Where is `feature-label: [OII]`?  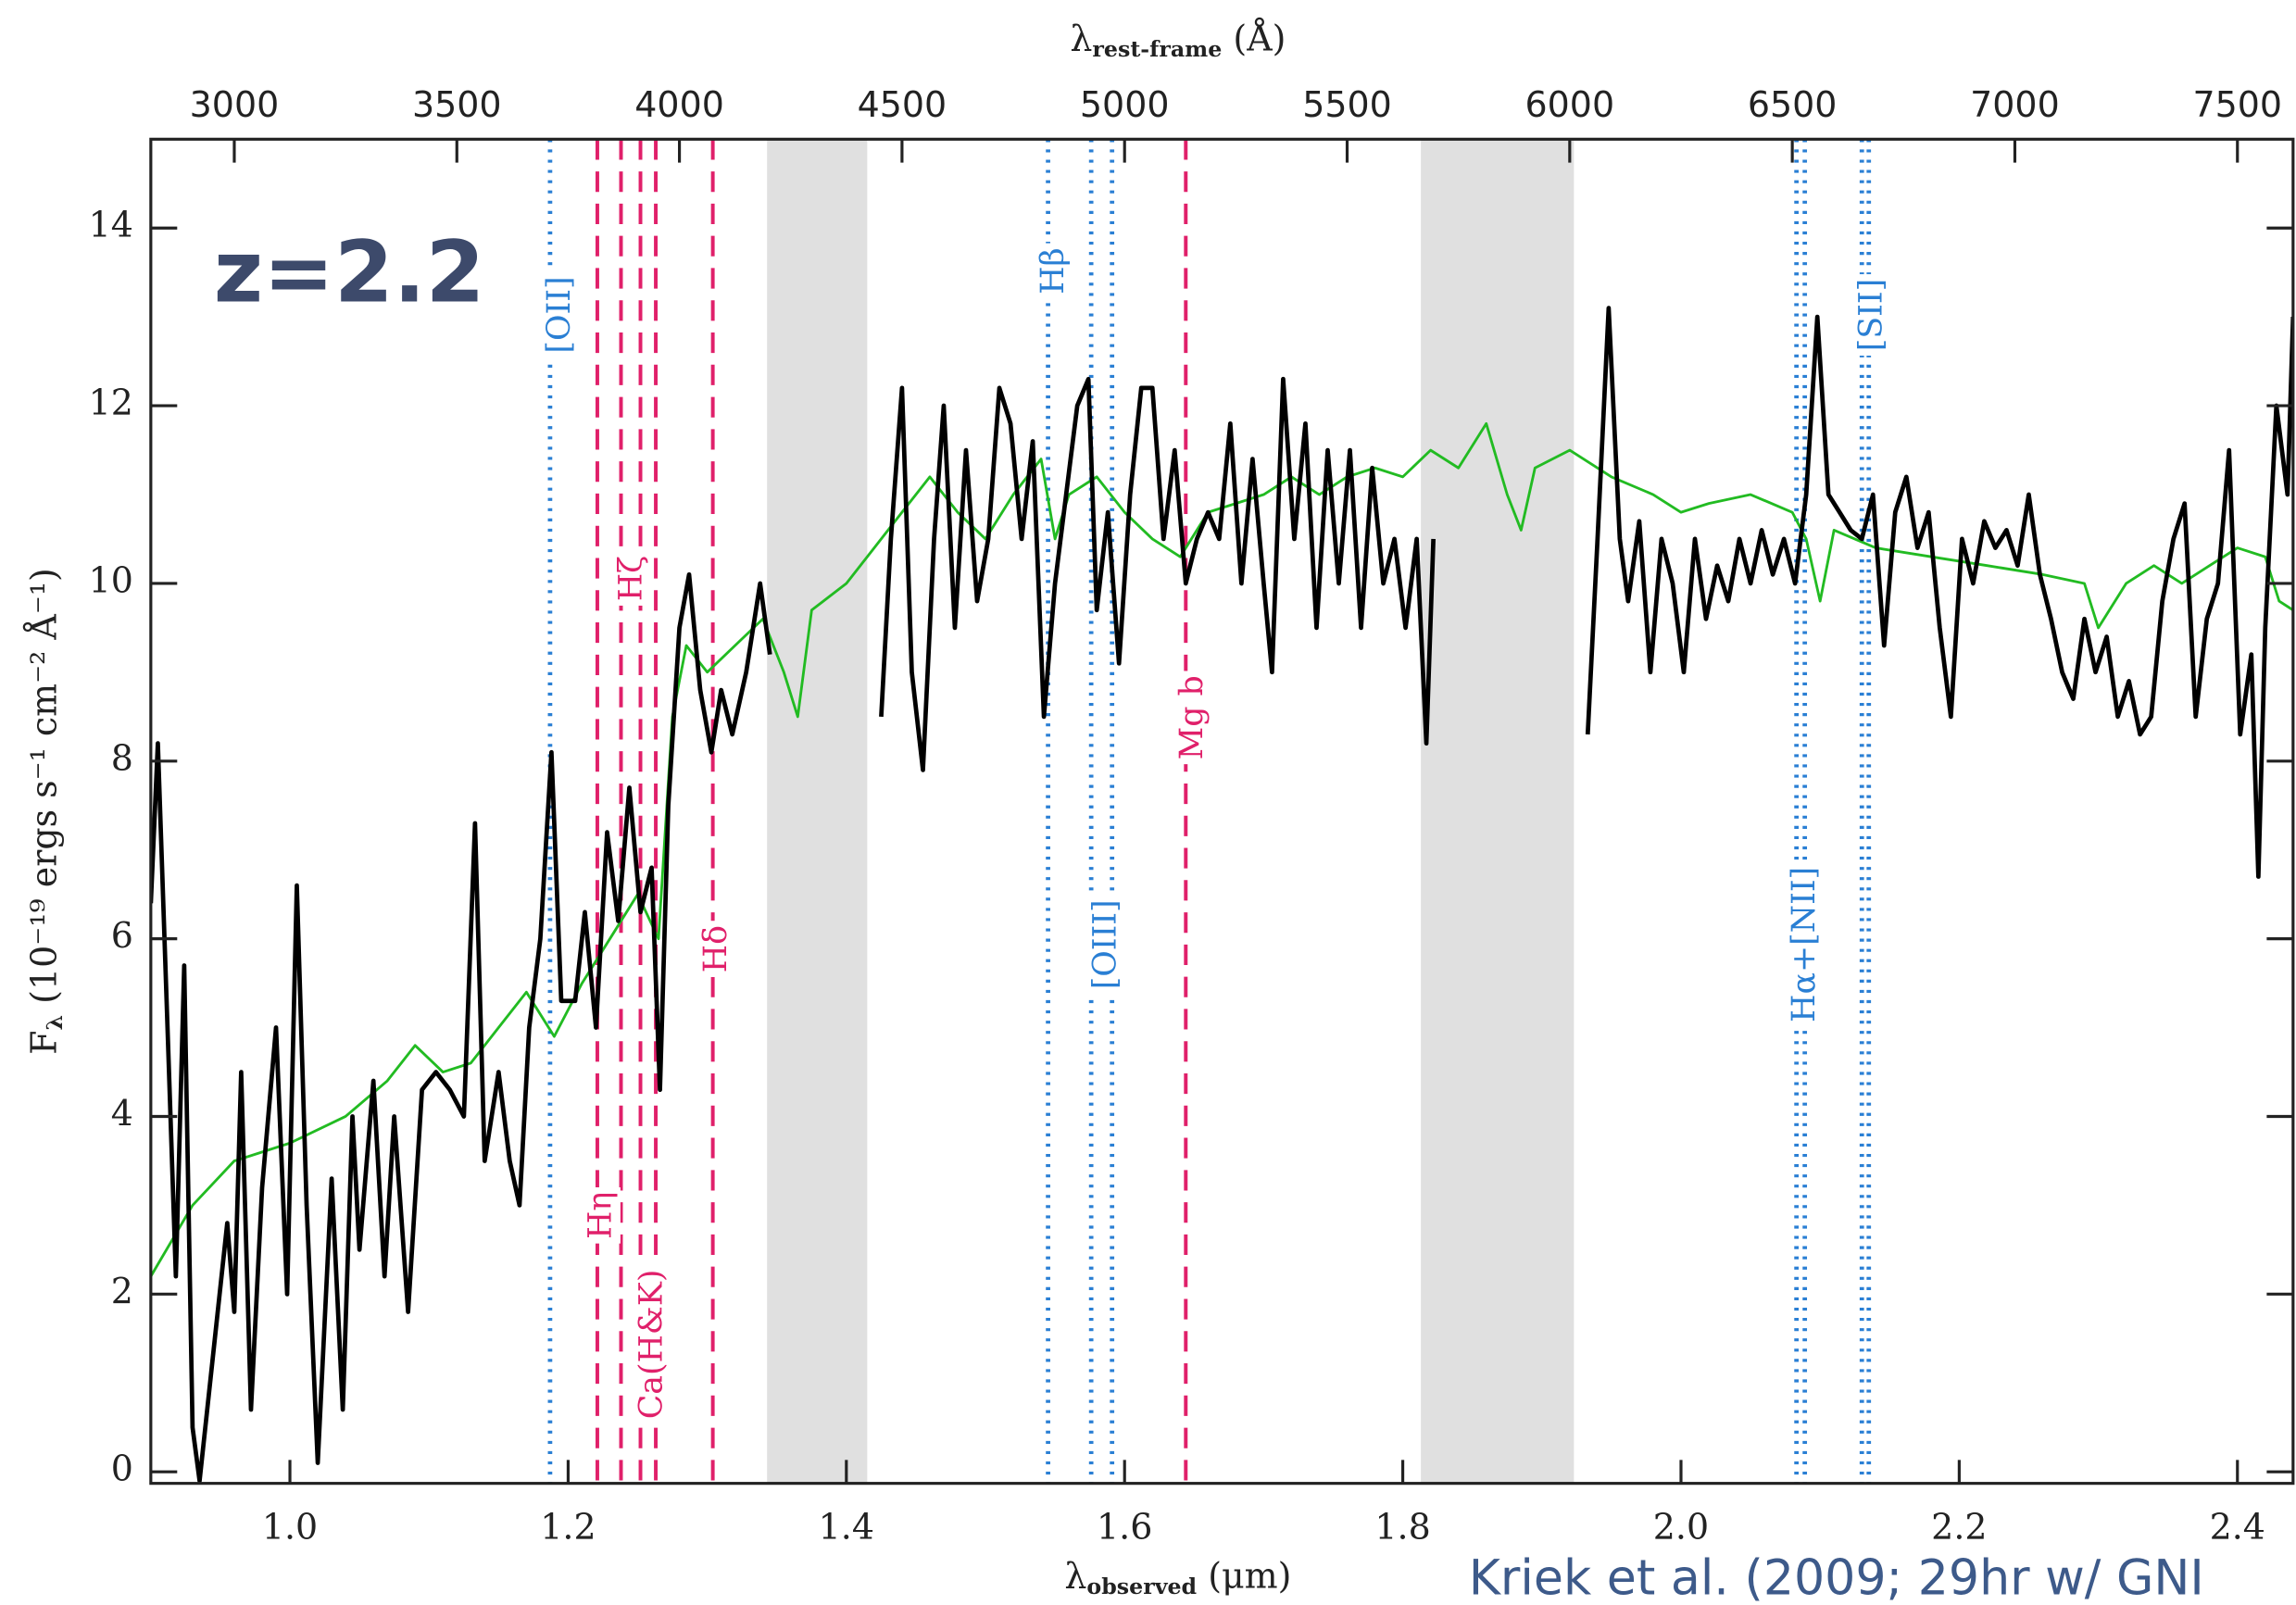 feature-label: [OII] is located at coordinates (559, 314).